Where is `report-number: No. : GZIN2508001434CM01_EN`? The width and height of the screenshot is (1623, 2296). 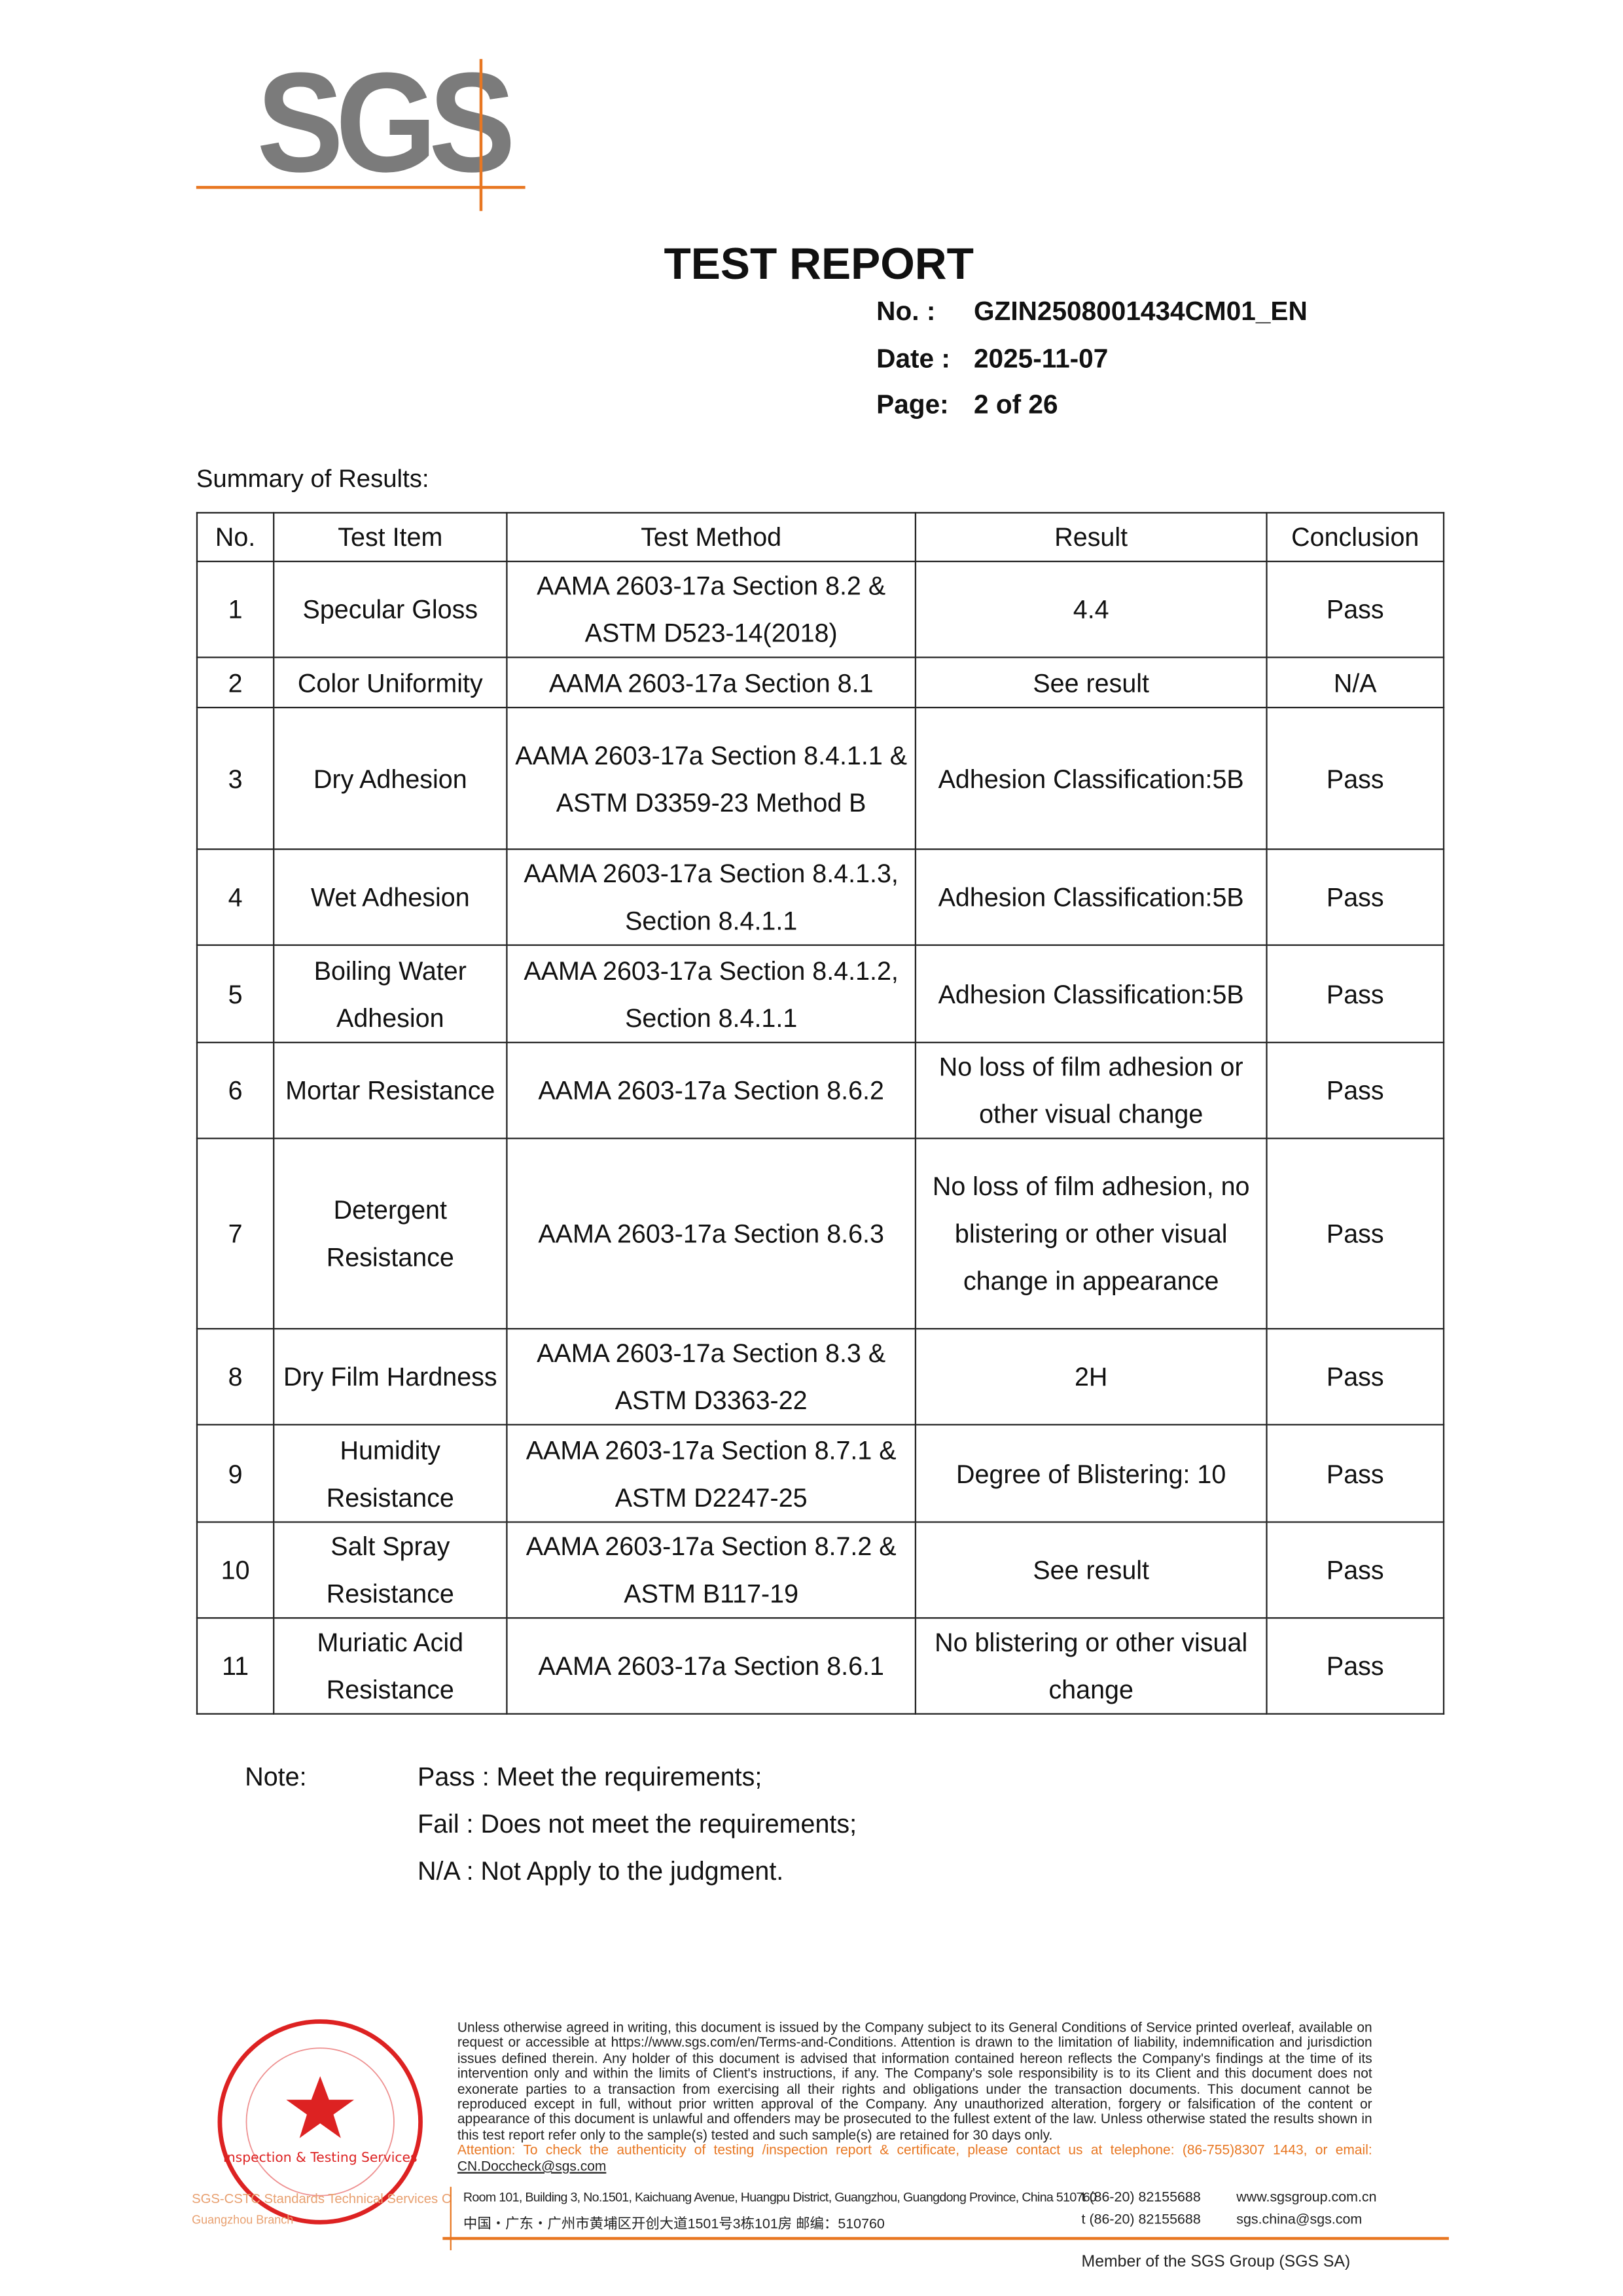 report-number: No. : GZIN2508001434CM01_EN is located at coordinates (1092, 311).